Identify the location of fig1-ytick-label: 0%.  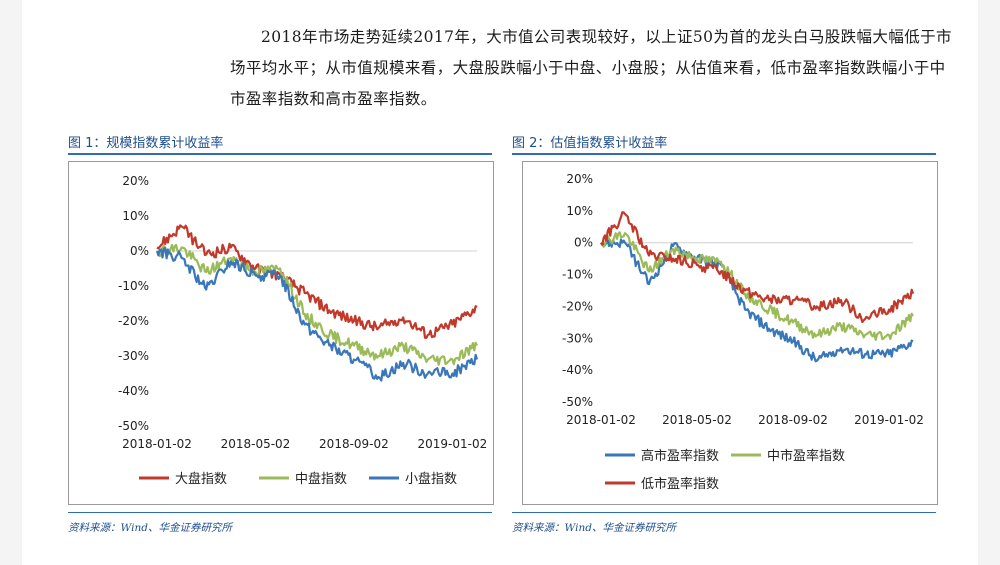
(139, 251).